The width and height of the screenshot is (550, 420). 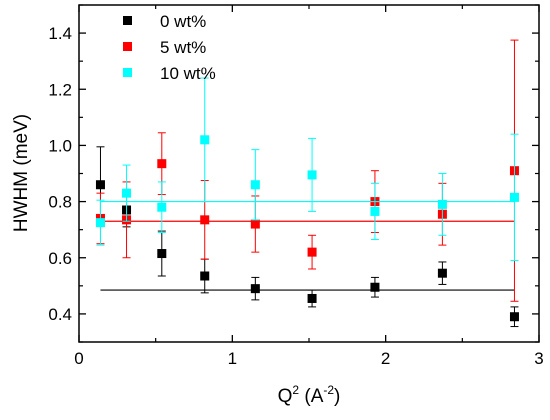 What do you see at coordinates (60, 33) in the screenshot?
I see `y-tick-label: 1.4` at bounding box center [60, 33].